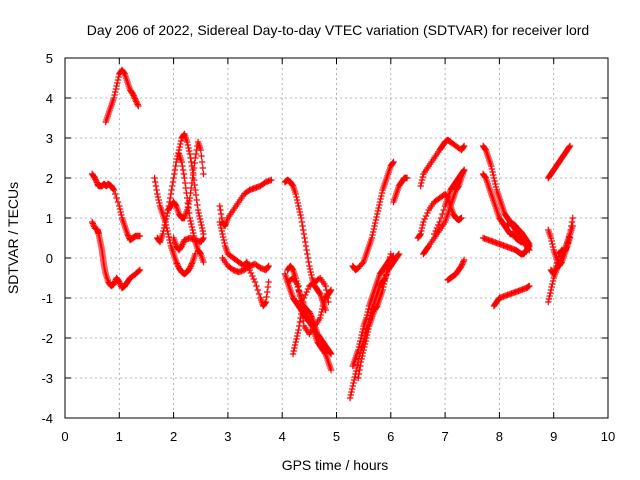  Describe the element at coordinates (560, 256) in the screenshot. I see `series-arc35` at that location.